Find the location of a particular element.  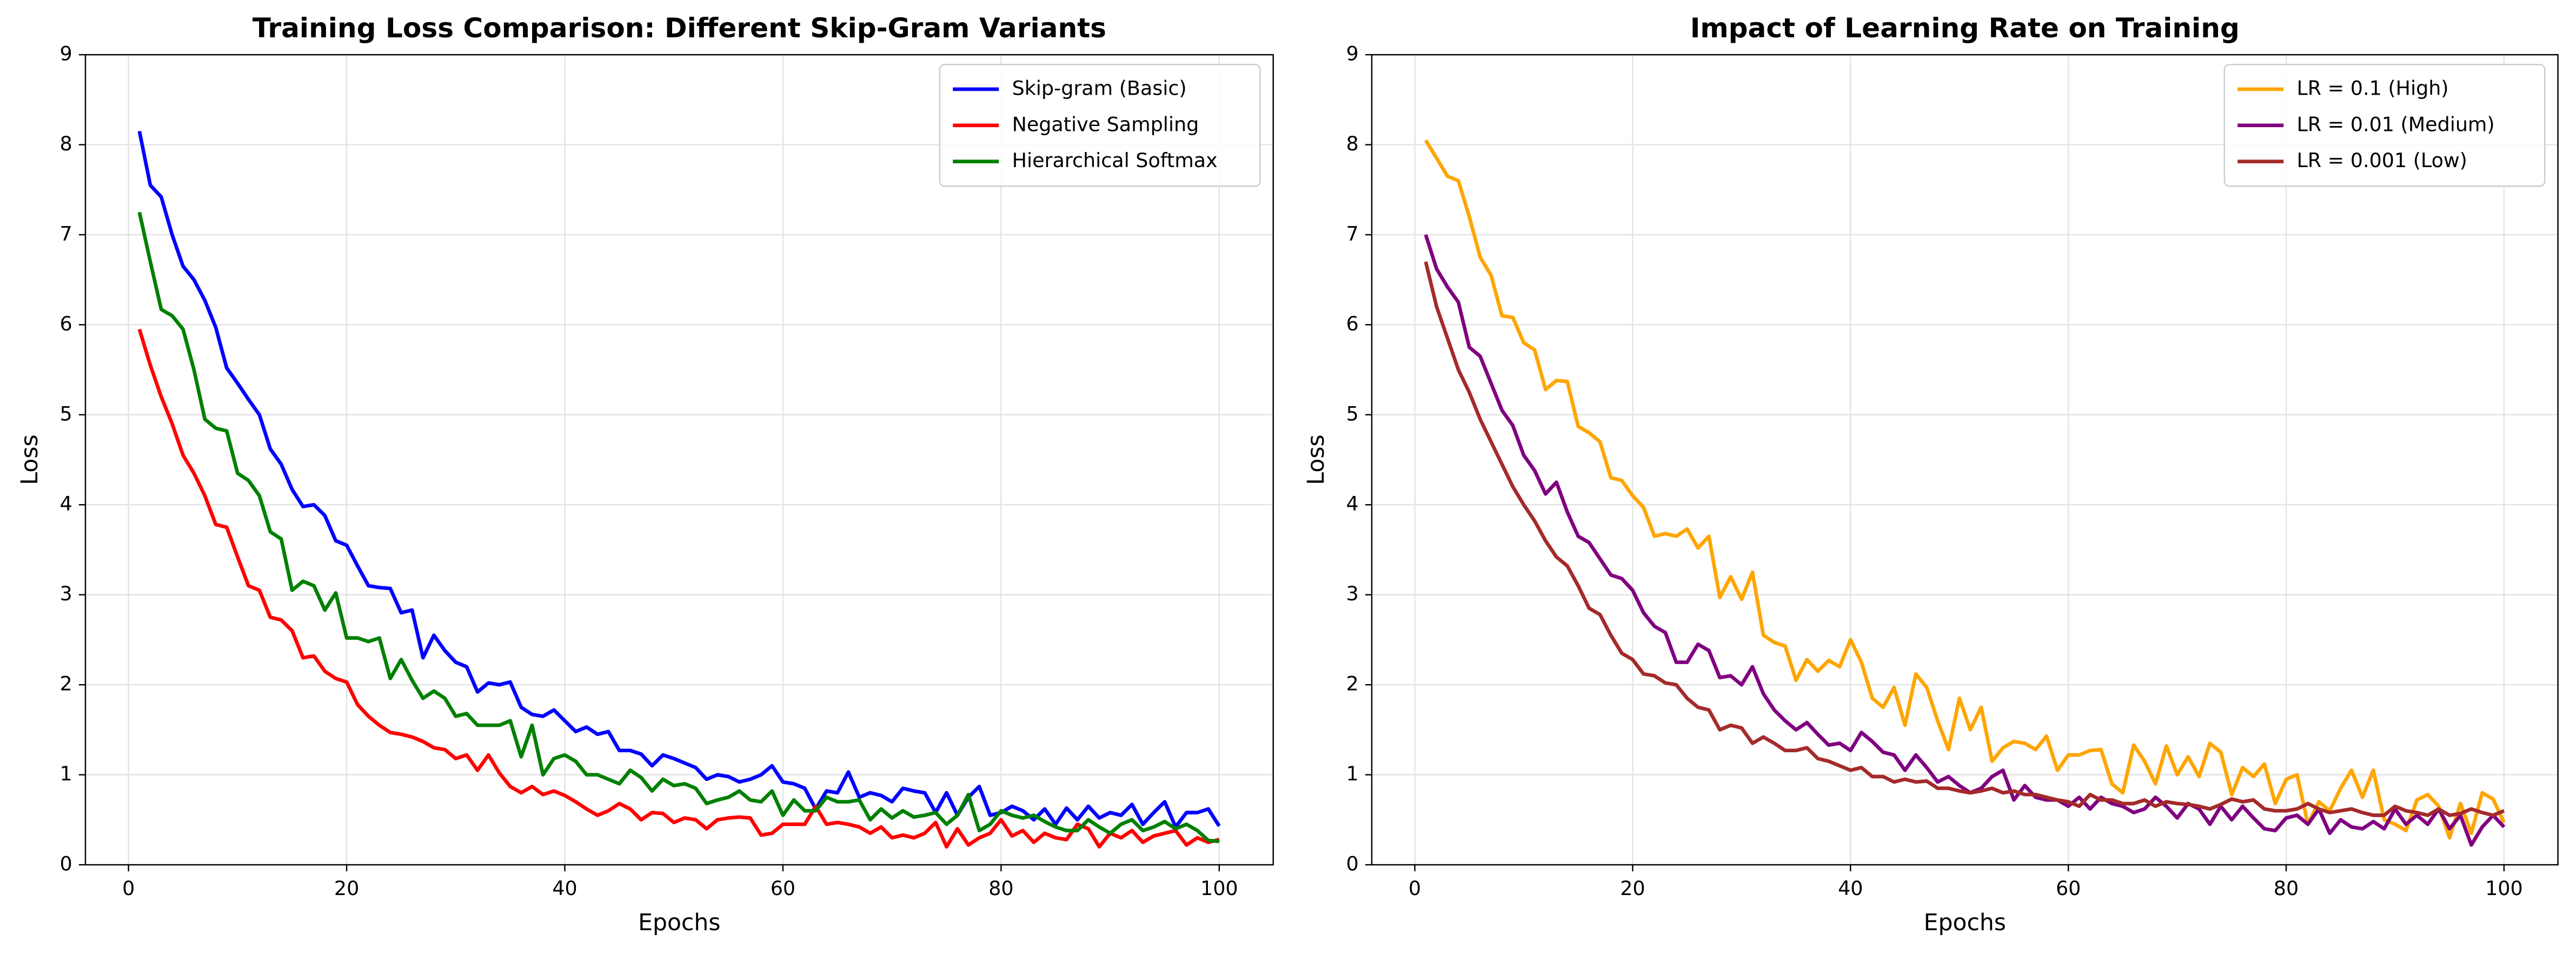

legend-label: LR = 0.001 (Low) is located at coordinates (2381, 160).